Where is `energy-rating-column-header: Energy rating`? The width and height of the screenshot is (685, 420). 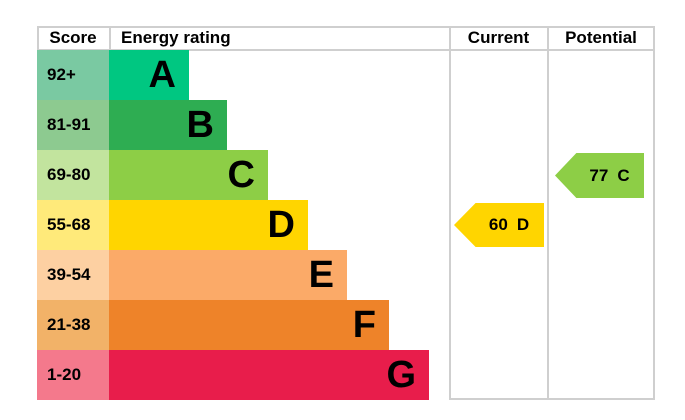
energy-rating-column-header: Energy rating is located at coordinates (281, 38).